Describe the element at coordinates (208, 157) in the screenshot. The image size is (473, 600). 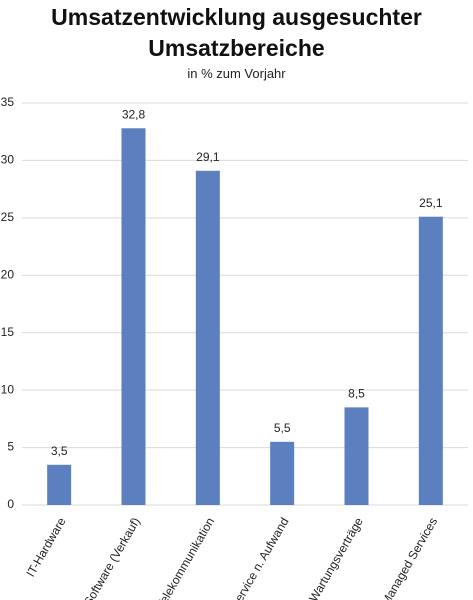
I see `value-label: 29,1` at that location.